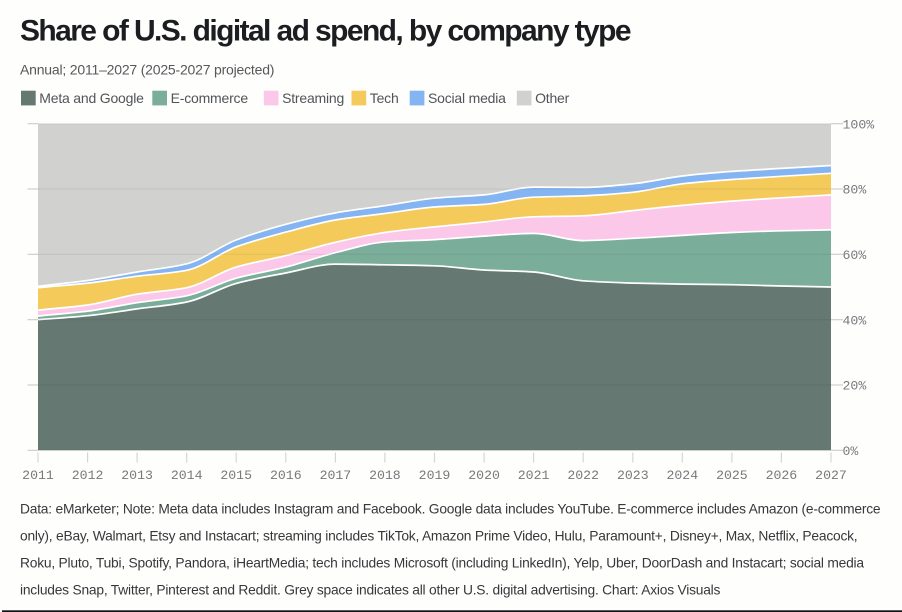 The image size is (902, 612). Describe the element at coordinates (855, 386) in the screenshot. I see `svg-text: 20%` at that location.